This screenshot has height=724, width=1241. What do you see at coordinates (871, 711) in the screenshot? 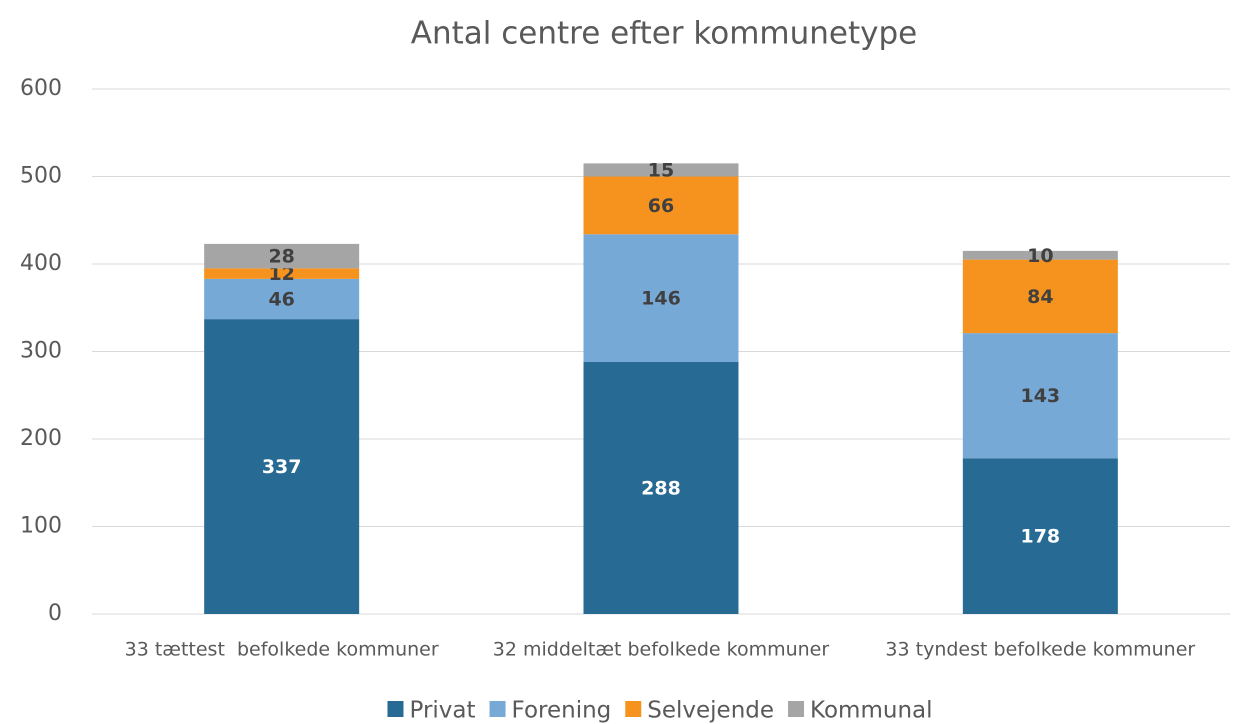
I see `legend-label: Kommunal` at bounding box center [871, 711].